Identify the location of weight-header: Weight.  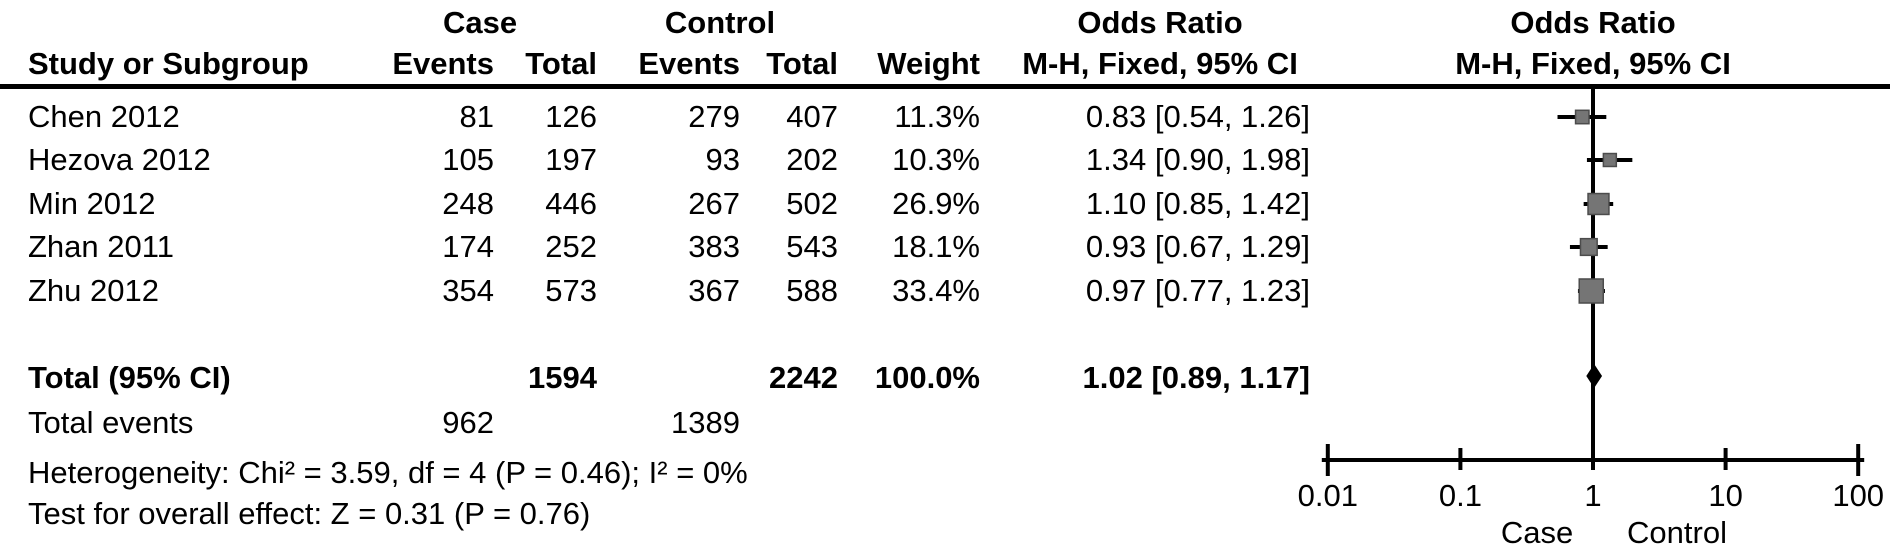
(928, 63).